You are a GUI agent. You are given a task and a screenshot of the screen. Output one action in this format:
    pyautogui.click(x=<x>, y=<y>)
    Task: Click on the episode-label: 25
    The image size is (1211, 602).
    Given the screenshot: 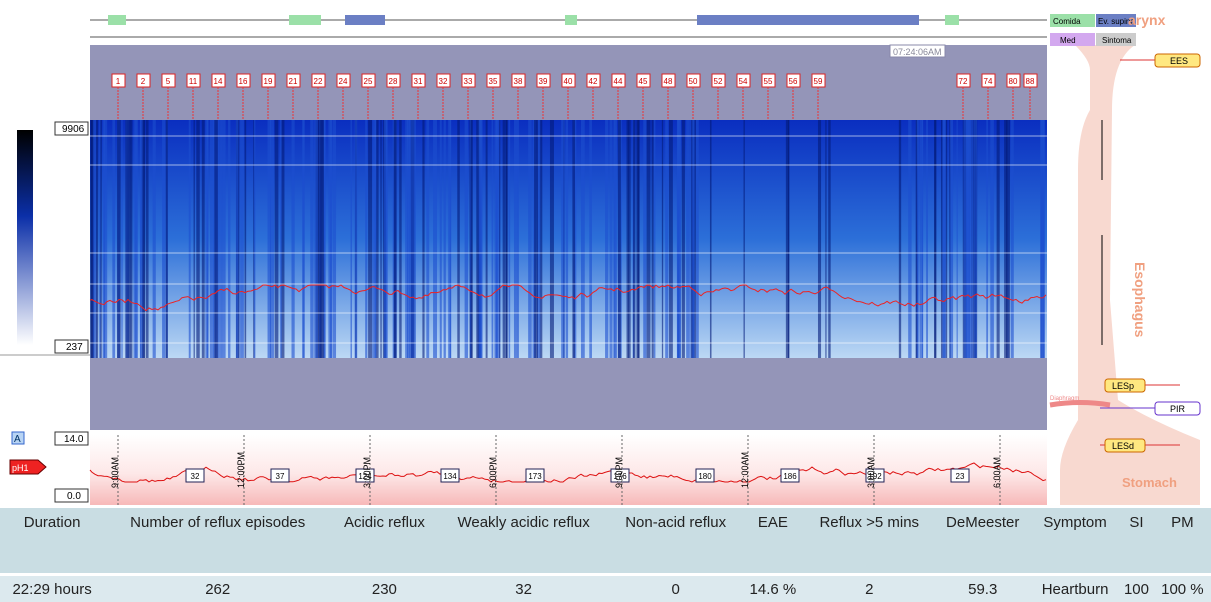 What is the action you would take?
    pyautogui.click(x=368, y=81)
    